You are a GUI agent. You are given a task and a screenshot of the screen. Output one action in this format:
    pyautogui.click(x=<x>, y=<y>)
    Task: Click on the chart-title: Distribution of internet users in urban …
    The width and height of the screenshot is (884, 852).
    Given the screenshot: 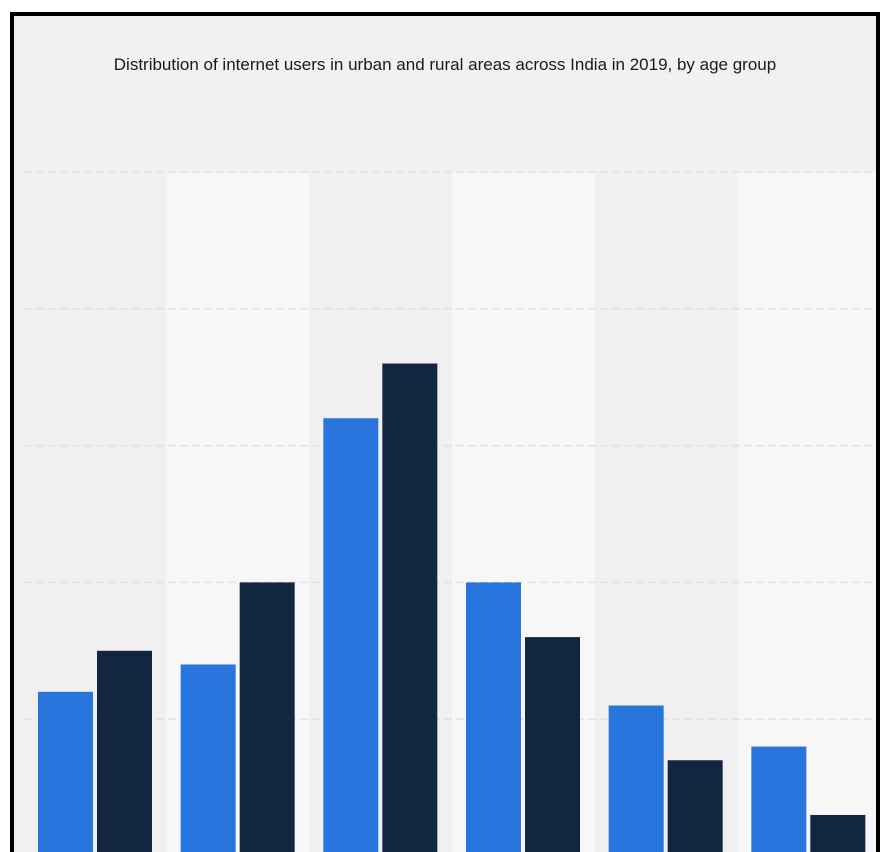 What is the action you would take?
    pyautogui.click(x=445, y=64)
    